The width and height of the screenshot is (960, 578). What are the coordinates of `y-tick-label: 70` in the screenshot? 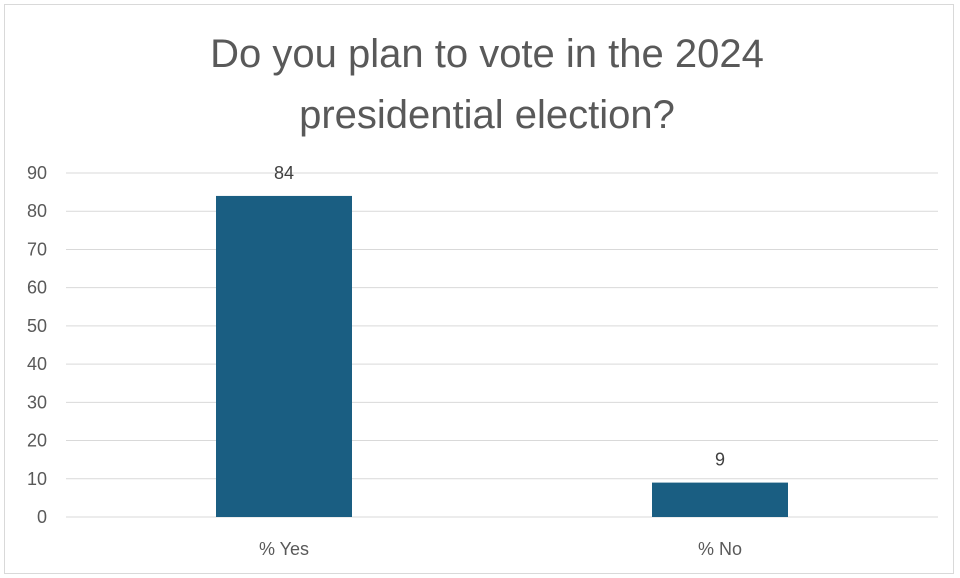 It's located at (37, 249).